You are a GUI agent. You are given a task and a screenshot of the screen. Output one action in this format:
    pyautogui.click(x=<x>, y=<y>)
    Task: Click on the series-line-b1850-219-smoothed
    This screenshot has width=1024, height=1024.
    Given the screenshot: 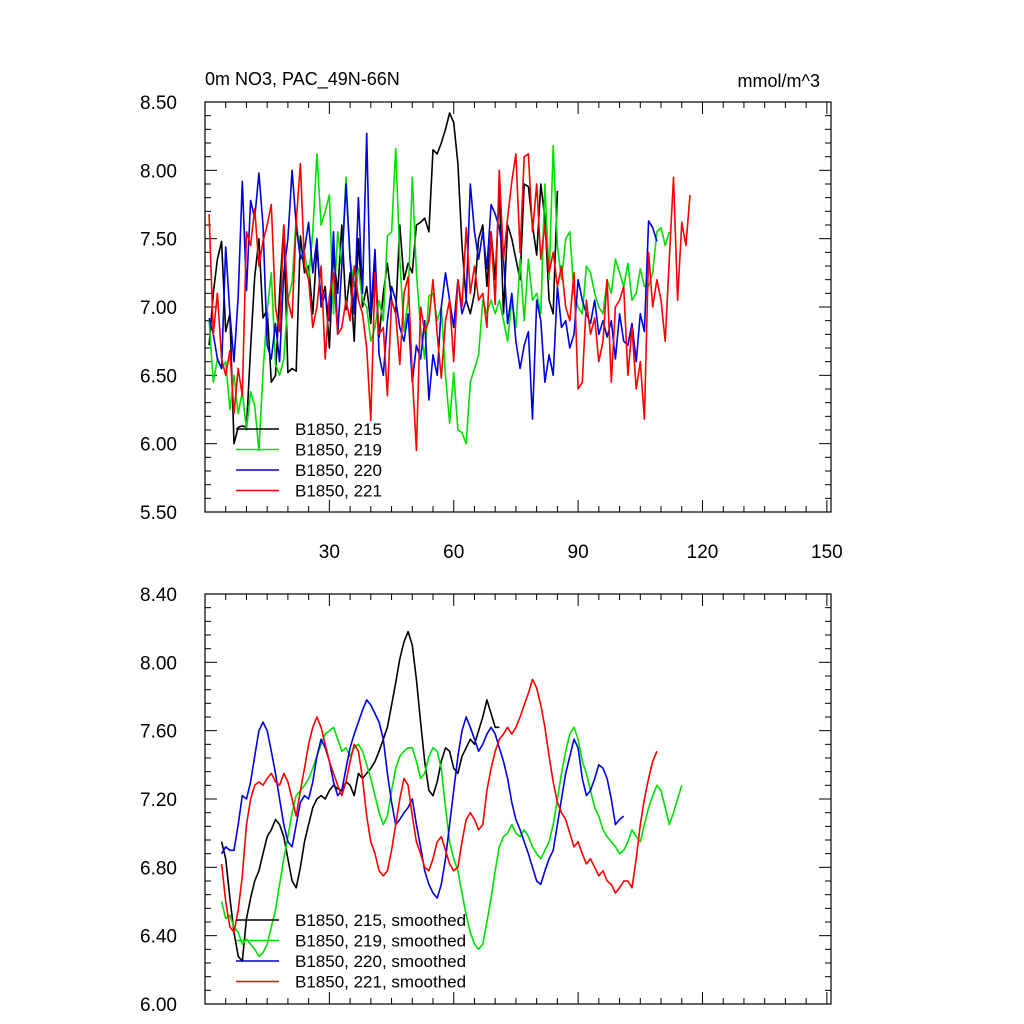 What is the action you would take?
    pyautogui.click(x=451, y=842)
    